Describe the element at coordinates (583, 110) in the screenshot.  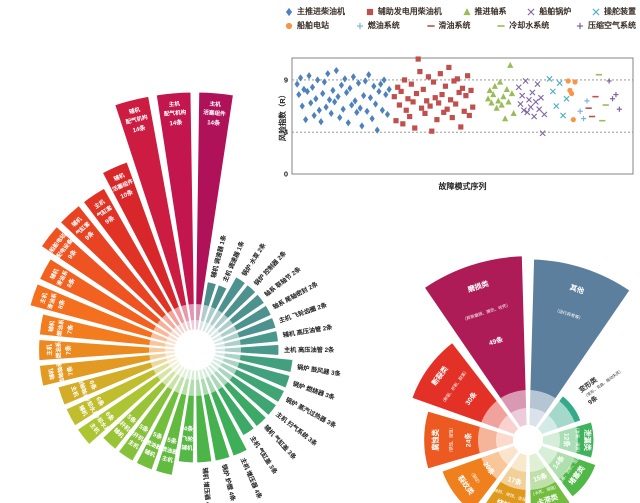
I see `series-燃油系统` at that location.